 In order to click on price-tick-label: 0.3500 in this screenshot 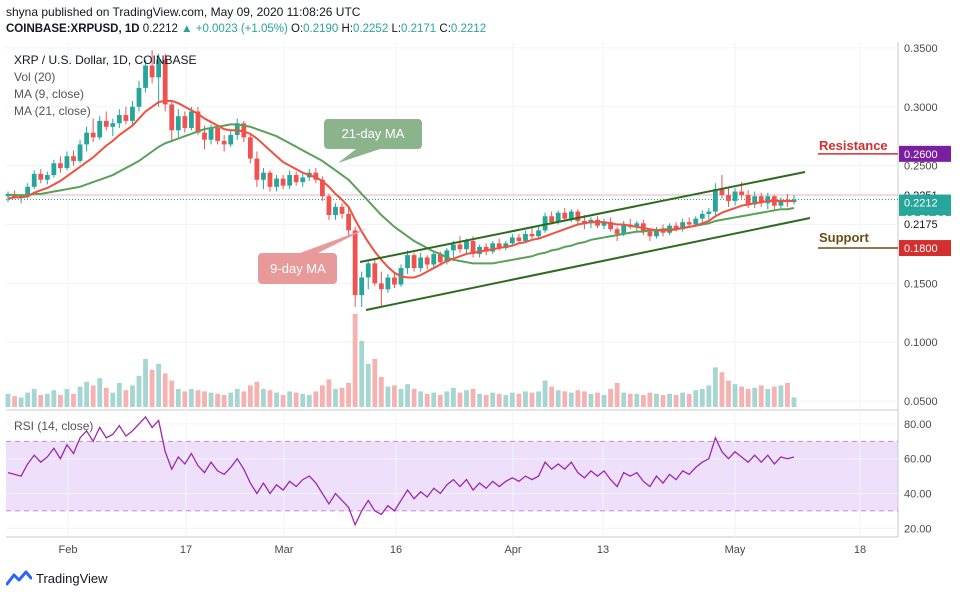, I will do `click(921, 49)`.